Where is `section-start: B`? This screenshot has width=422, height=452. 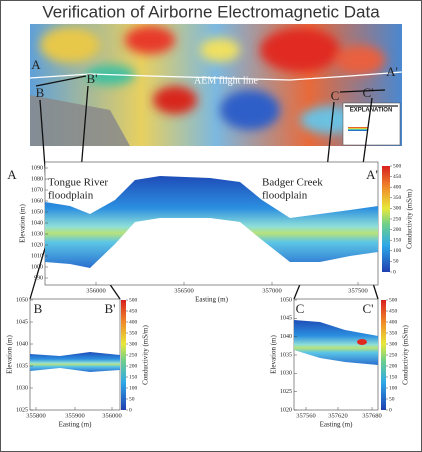
section-start: B is located at coordinates (38, 308).